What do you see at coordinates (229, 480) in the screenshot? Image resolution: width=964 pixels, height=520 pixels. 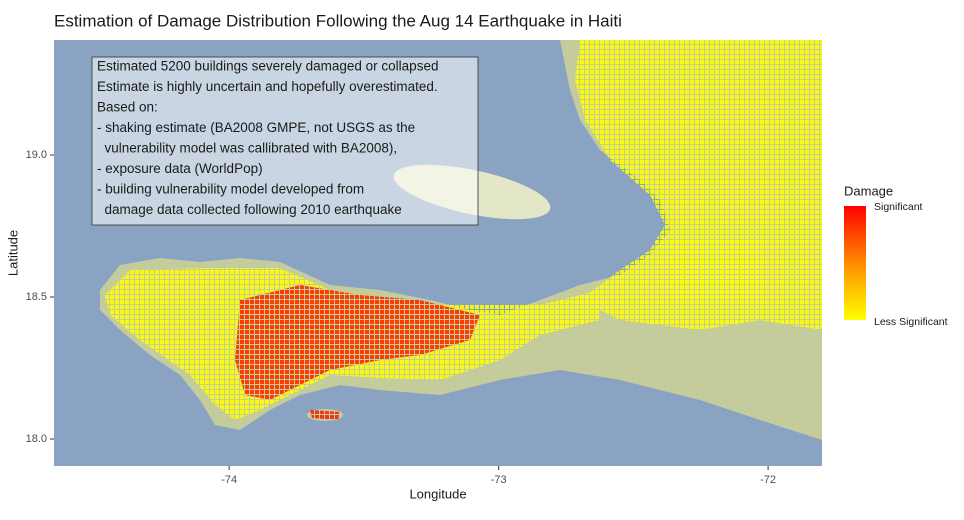 I see `x-tick-label: -74` at bounding box center [229, 480].